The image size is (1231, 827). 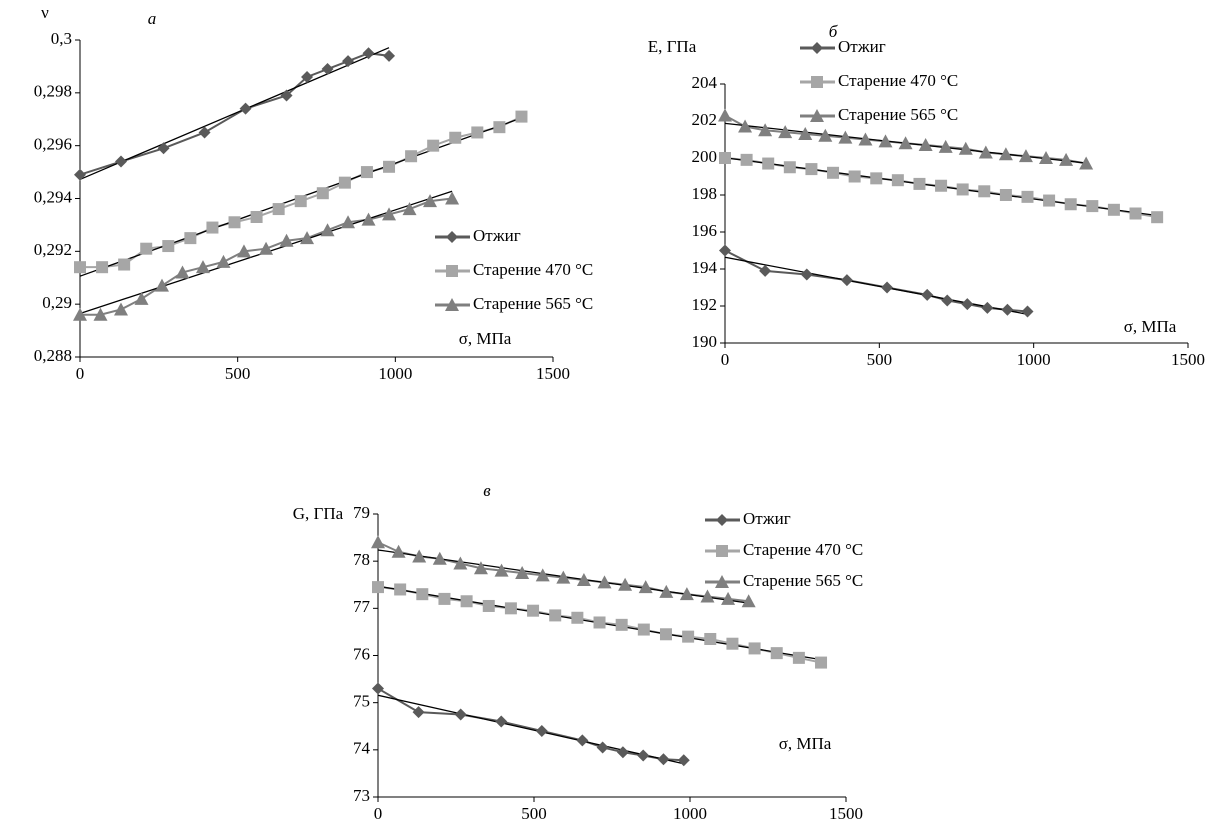 What do you see at coordinates (1034, 359) in the screenshot?
I see `x-tick-label: 1000` at bounding box center [1034, 359].